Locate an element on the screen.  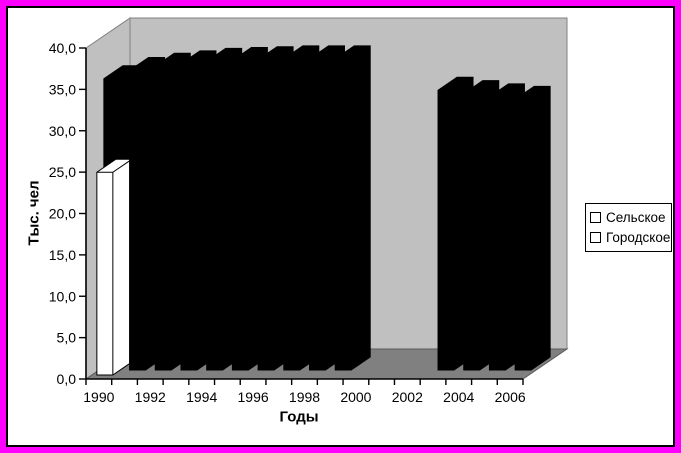
legend-label: Городское is located at coordinates (638, 237).